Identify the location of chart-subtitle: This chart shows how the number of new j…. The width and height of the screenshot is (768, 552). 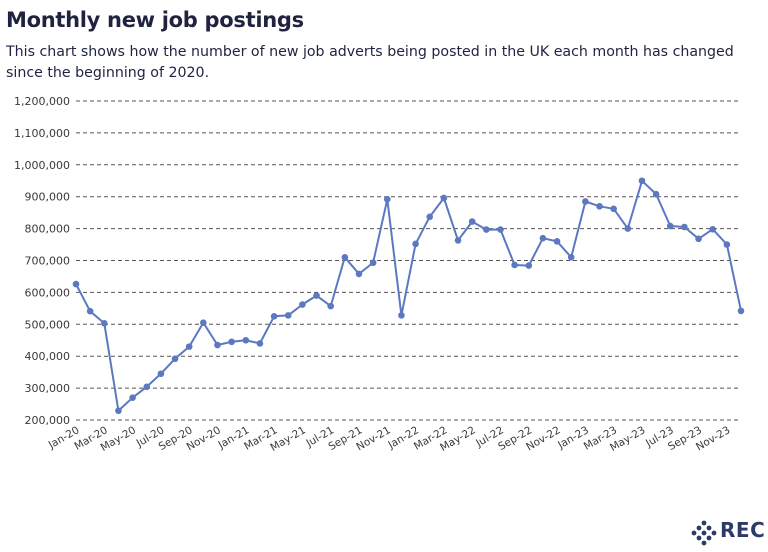
(370, 62).